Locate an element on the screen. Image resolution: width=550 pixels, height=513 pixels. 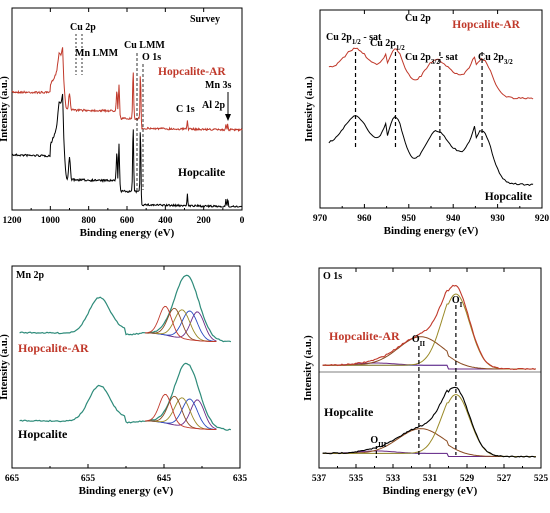
peak-label-oiii: OIII is located at coordinates (378, 442).